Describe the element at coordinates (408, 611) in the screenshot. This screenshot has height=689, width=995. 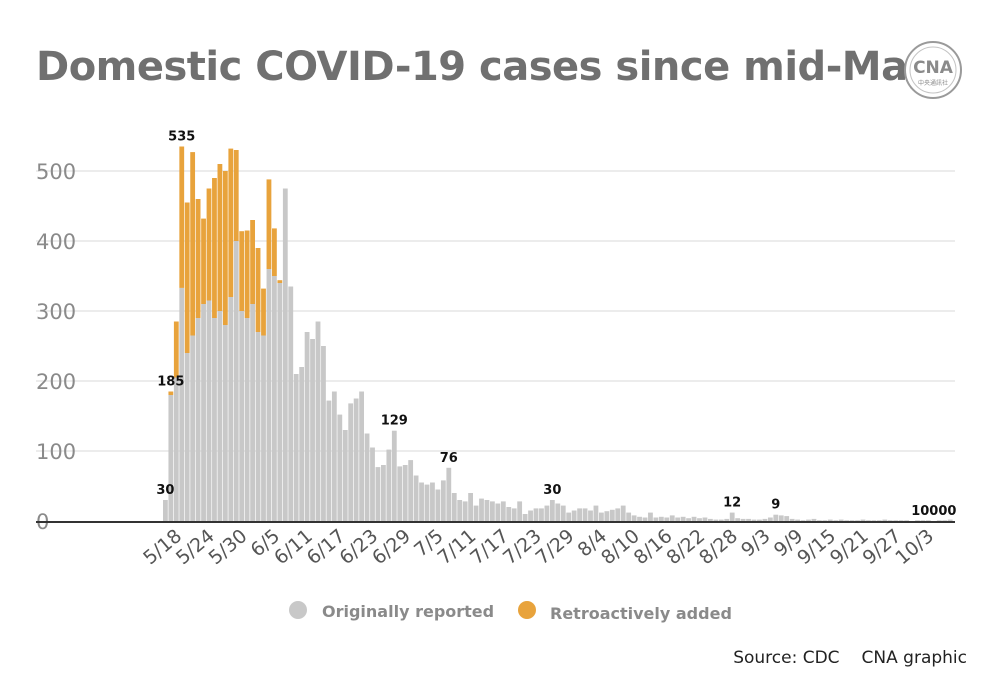
I see `legend-label-original: Originally reported` at that location.